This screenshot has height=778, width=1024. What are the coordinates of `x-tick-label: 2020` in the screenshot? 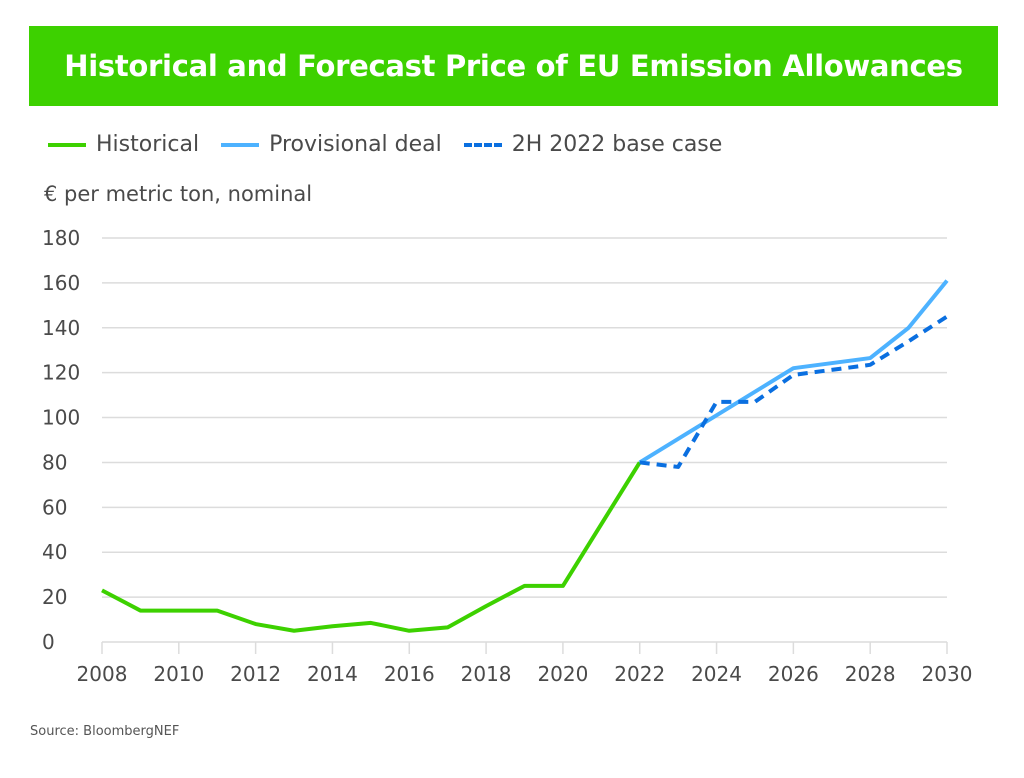 It's located at (562, 674).